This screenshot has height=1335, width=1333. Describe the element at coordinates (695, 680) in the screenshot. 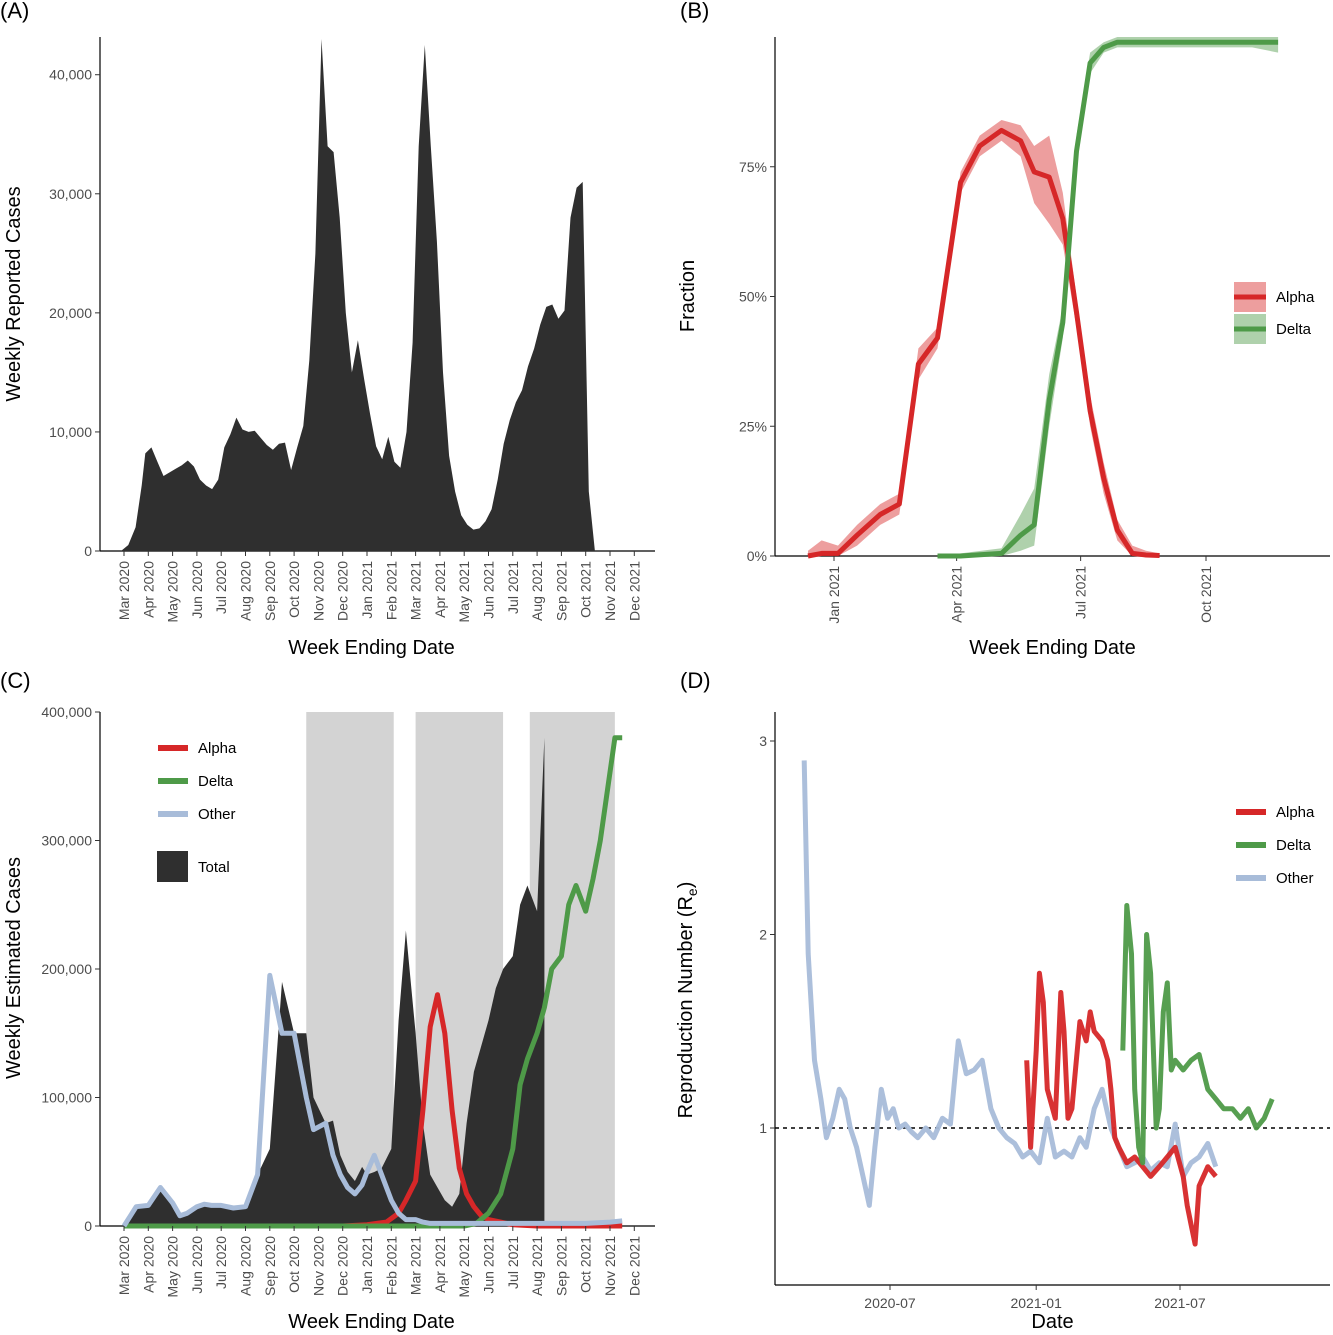

I see `panel-letter: (D)` at that location.